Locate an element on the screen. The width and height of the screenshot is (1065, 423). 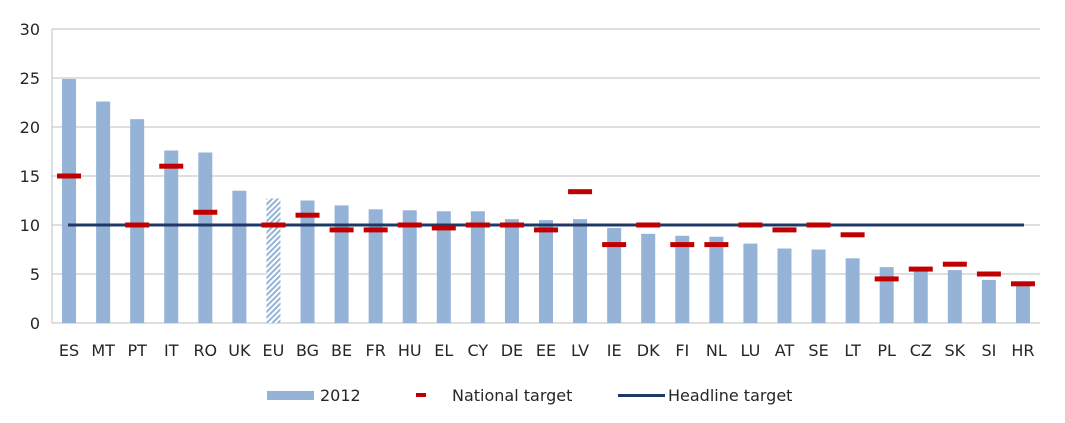
bar-ie is located at coordinates (614, 275).